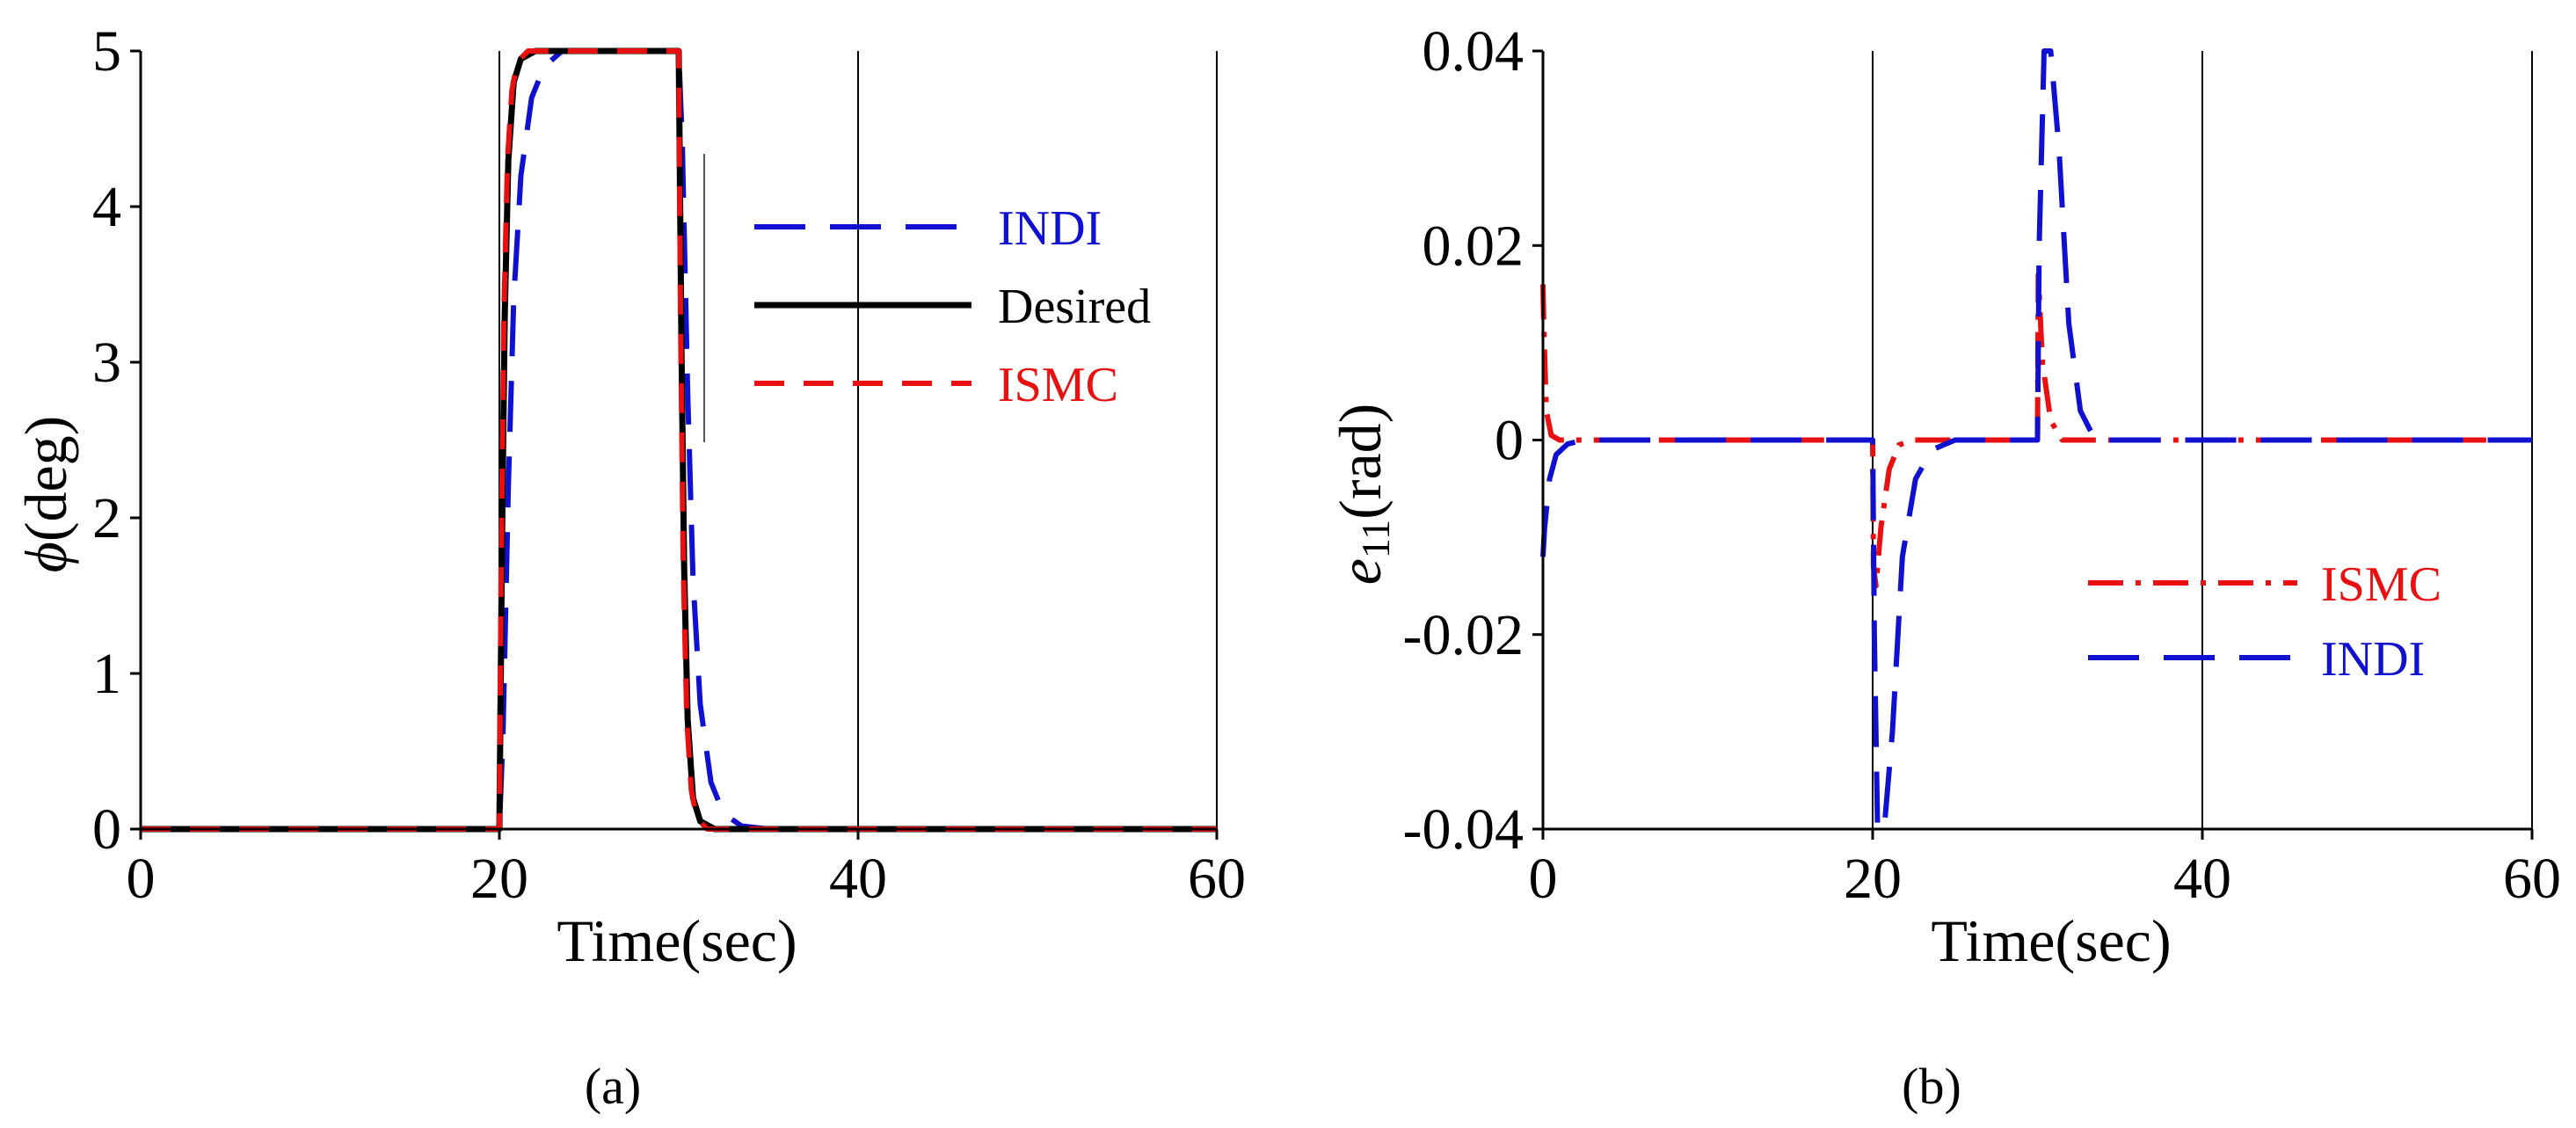 The width and height of the screenshot is (2576, 1128). What do you see at coordinates (1873, 879) in the screenshot?
I see `panel-b-x-tick-label: 20` at bounding box center [1873, 879].